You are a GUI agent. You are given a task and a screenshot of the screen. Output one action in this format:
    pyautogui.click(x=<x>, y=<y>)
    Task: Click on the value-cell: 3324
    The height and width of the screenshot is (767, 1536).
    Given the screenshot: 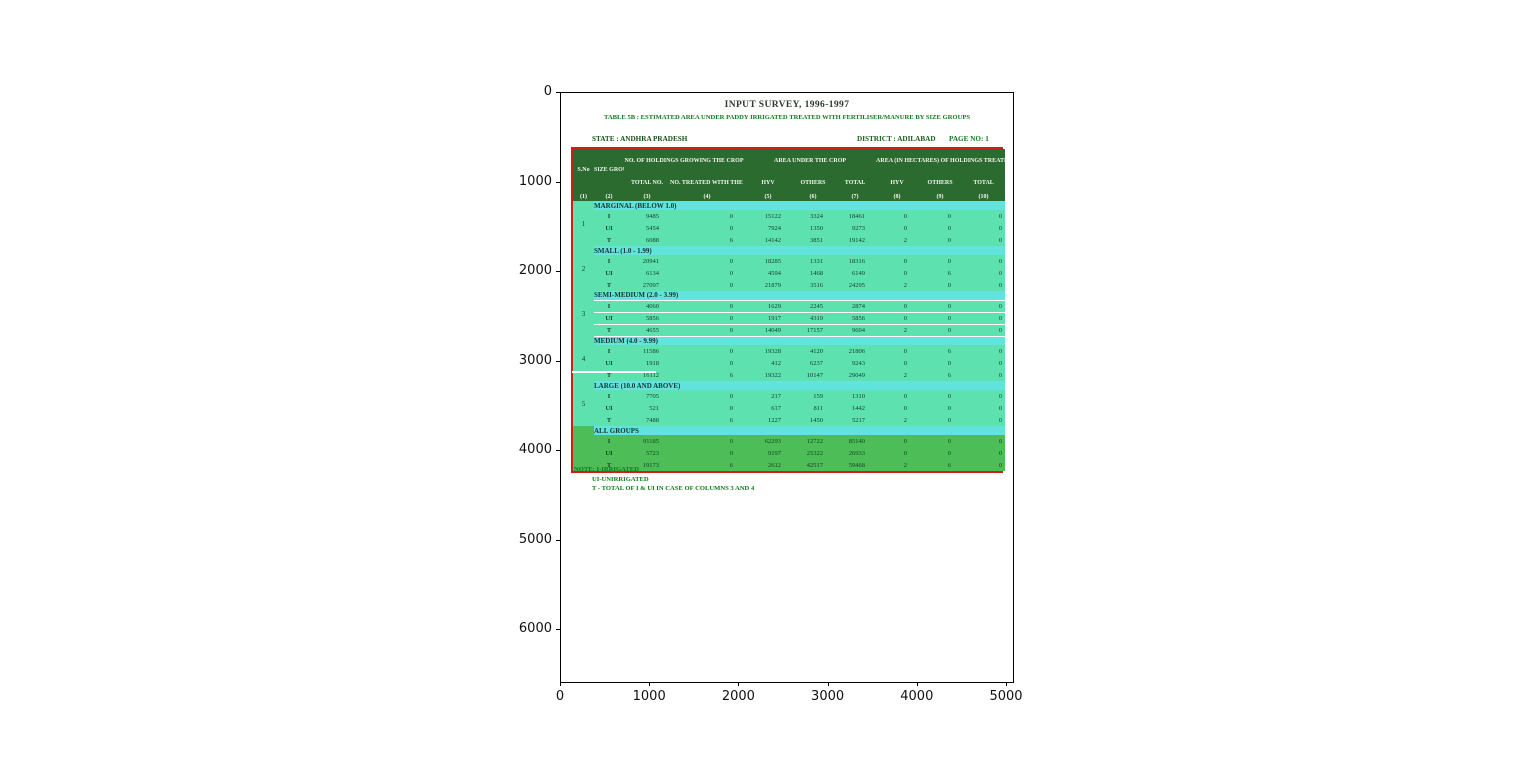 What is the action you would take?
    pyautogui.click(x=813, y=216)
    